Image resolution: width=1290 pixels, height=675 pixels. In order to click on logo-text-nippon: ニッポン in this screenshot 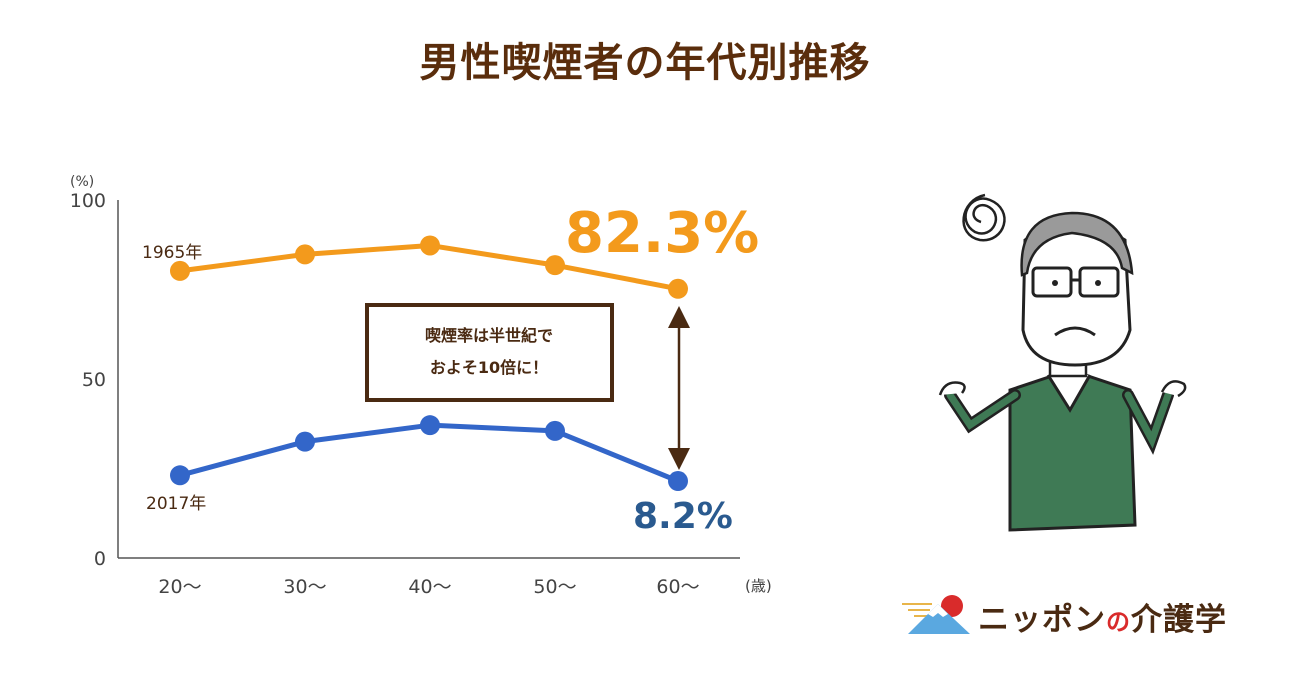, I will do `click(1042, 620)`.